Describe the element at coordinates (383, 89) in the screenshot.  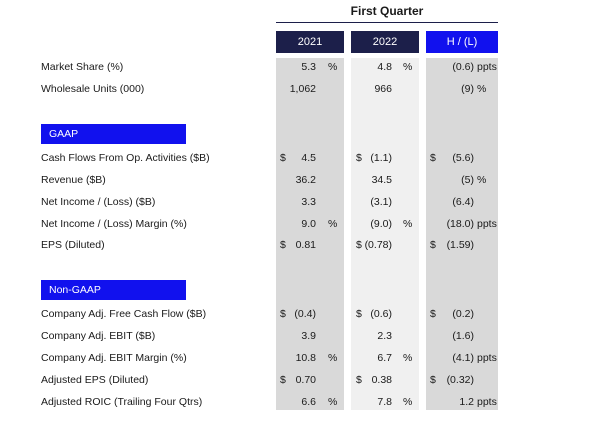
I see `value-number: 966` at that location.